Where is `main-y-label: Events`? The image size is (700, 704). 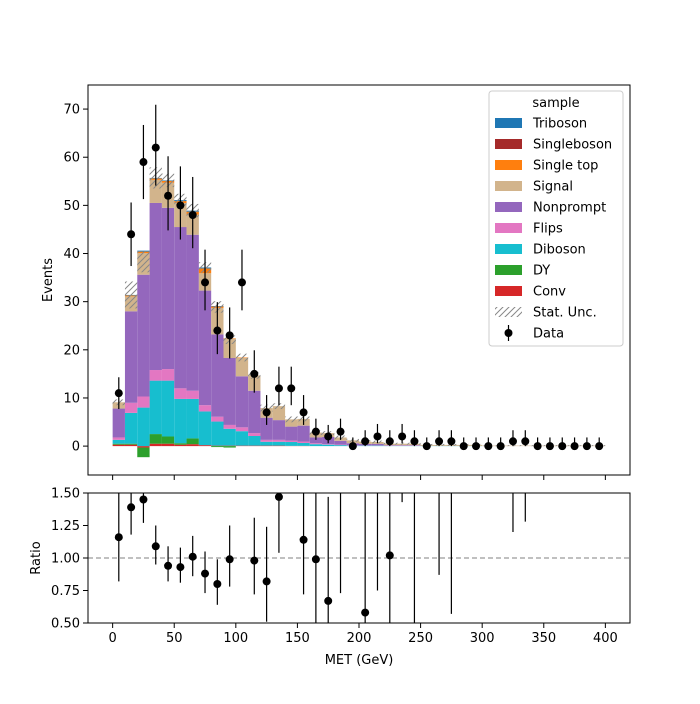 main-y-label: Events is located at coordinates (48, 280).